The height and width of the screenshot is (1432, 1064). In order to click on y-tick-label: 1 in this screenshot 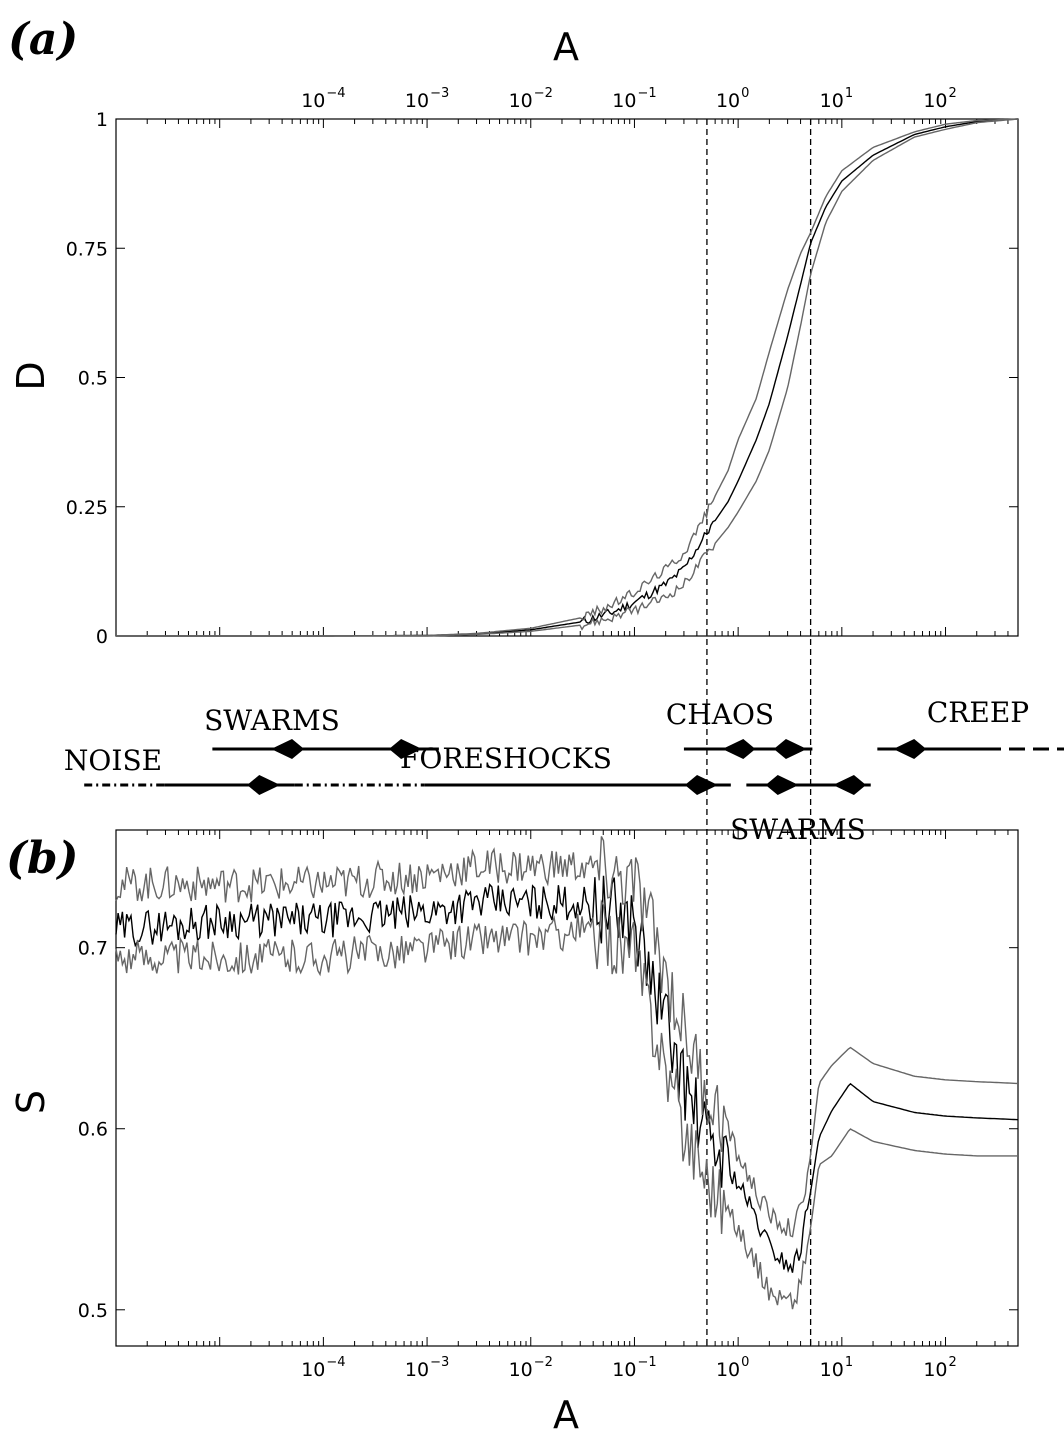, I will do `click(102, 120)`.